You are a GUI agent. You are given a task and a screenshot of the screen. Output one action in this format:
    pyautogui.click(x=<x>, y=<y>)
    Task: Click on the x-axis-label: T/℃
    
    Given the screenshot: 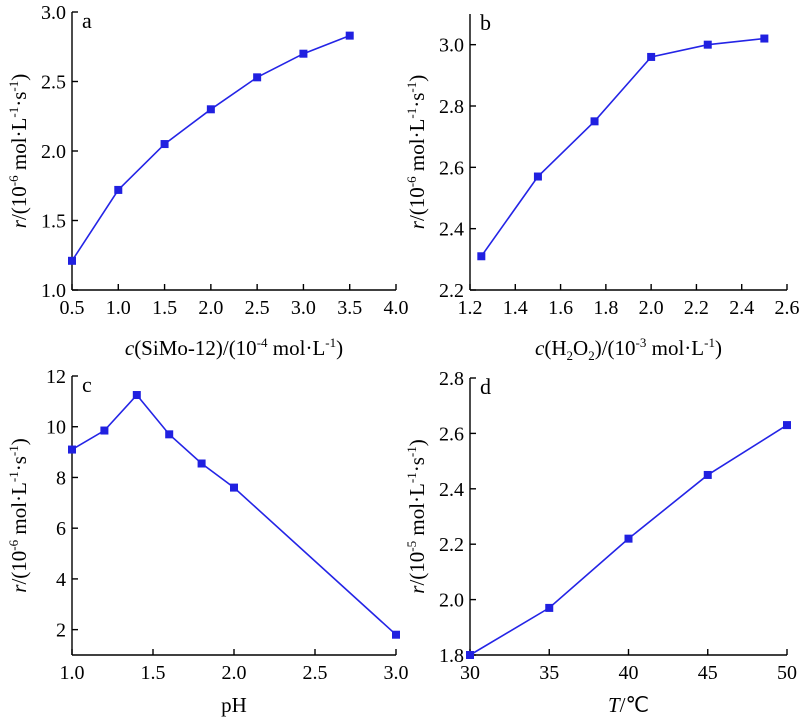 What is the action you would take?
    pyautogui.click(x=628, y=705)
    